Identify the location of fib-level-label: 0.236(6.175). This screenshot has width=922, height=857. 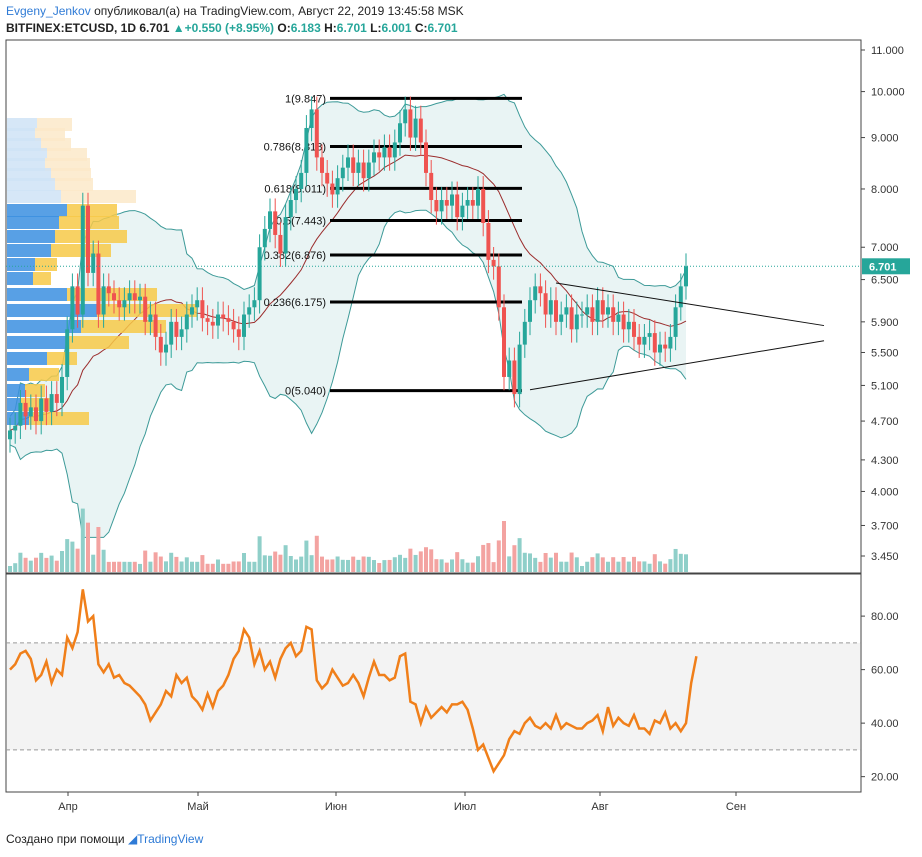
(295, 303).